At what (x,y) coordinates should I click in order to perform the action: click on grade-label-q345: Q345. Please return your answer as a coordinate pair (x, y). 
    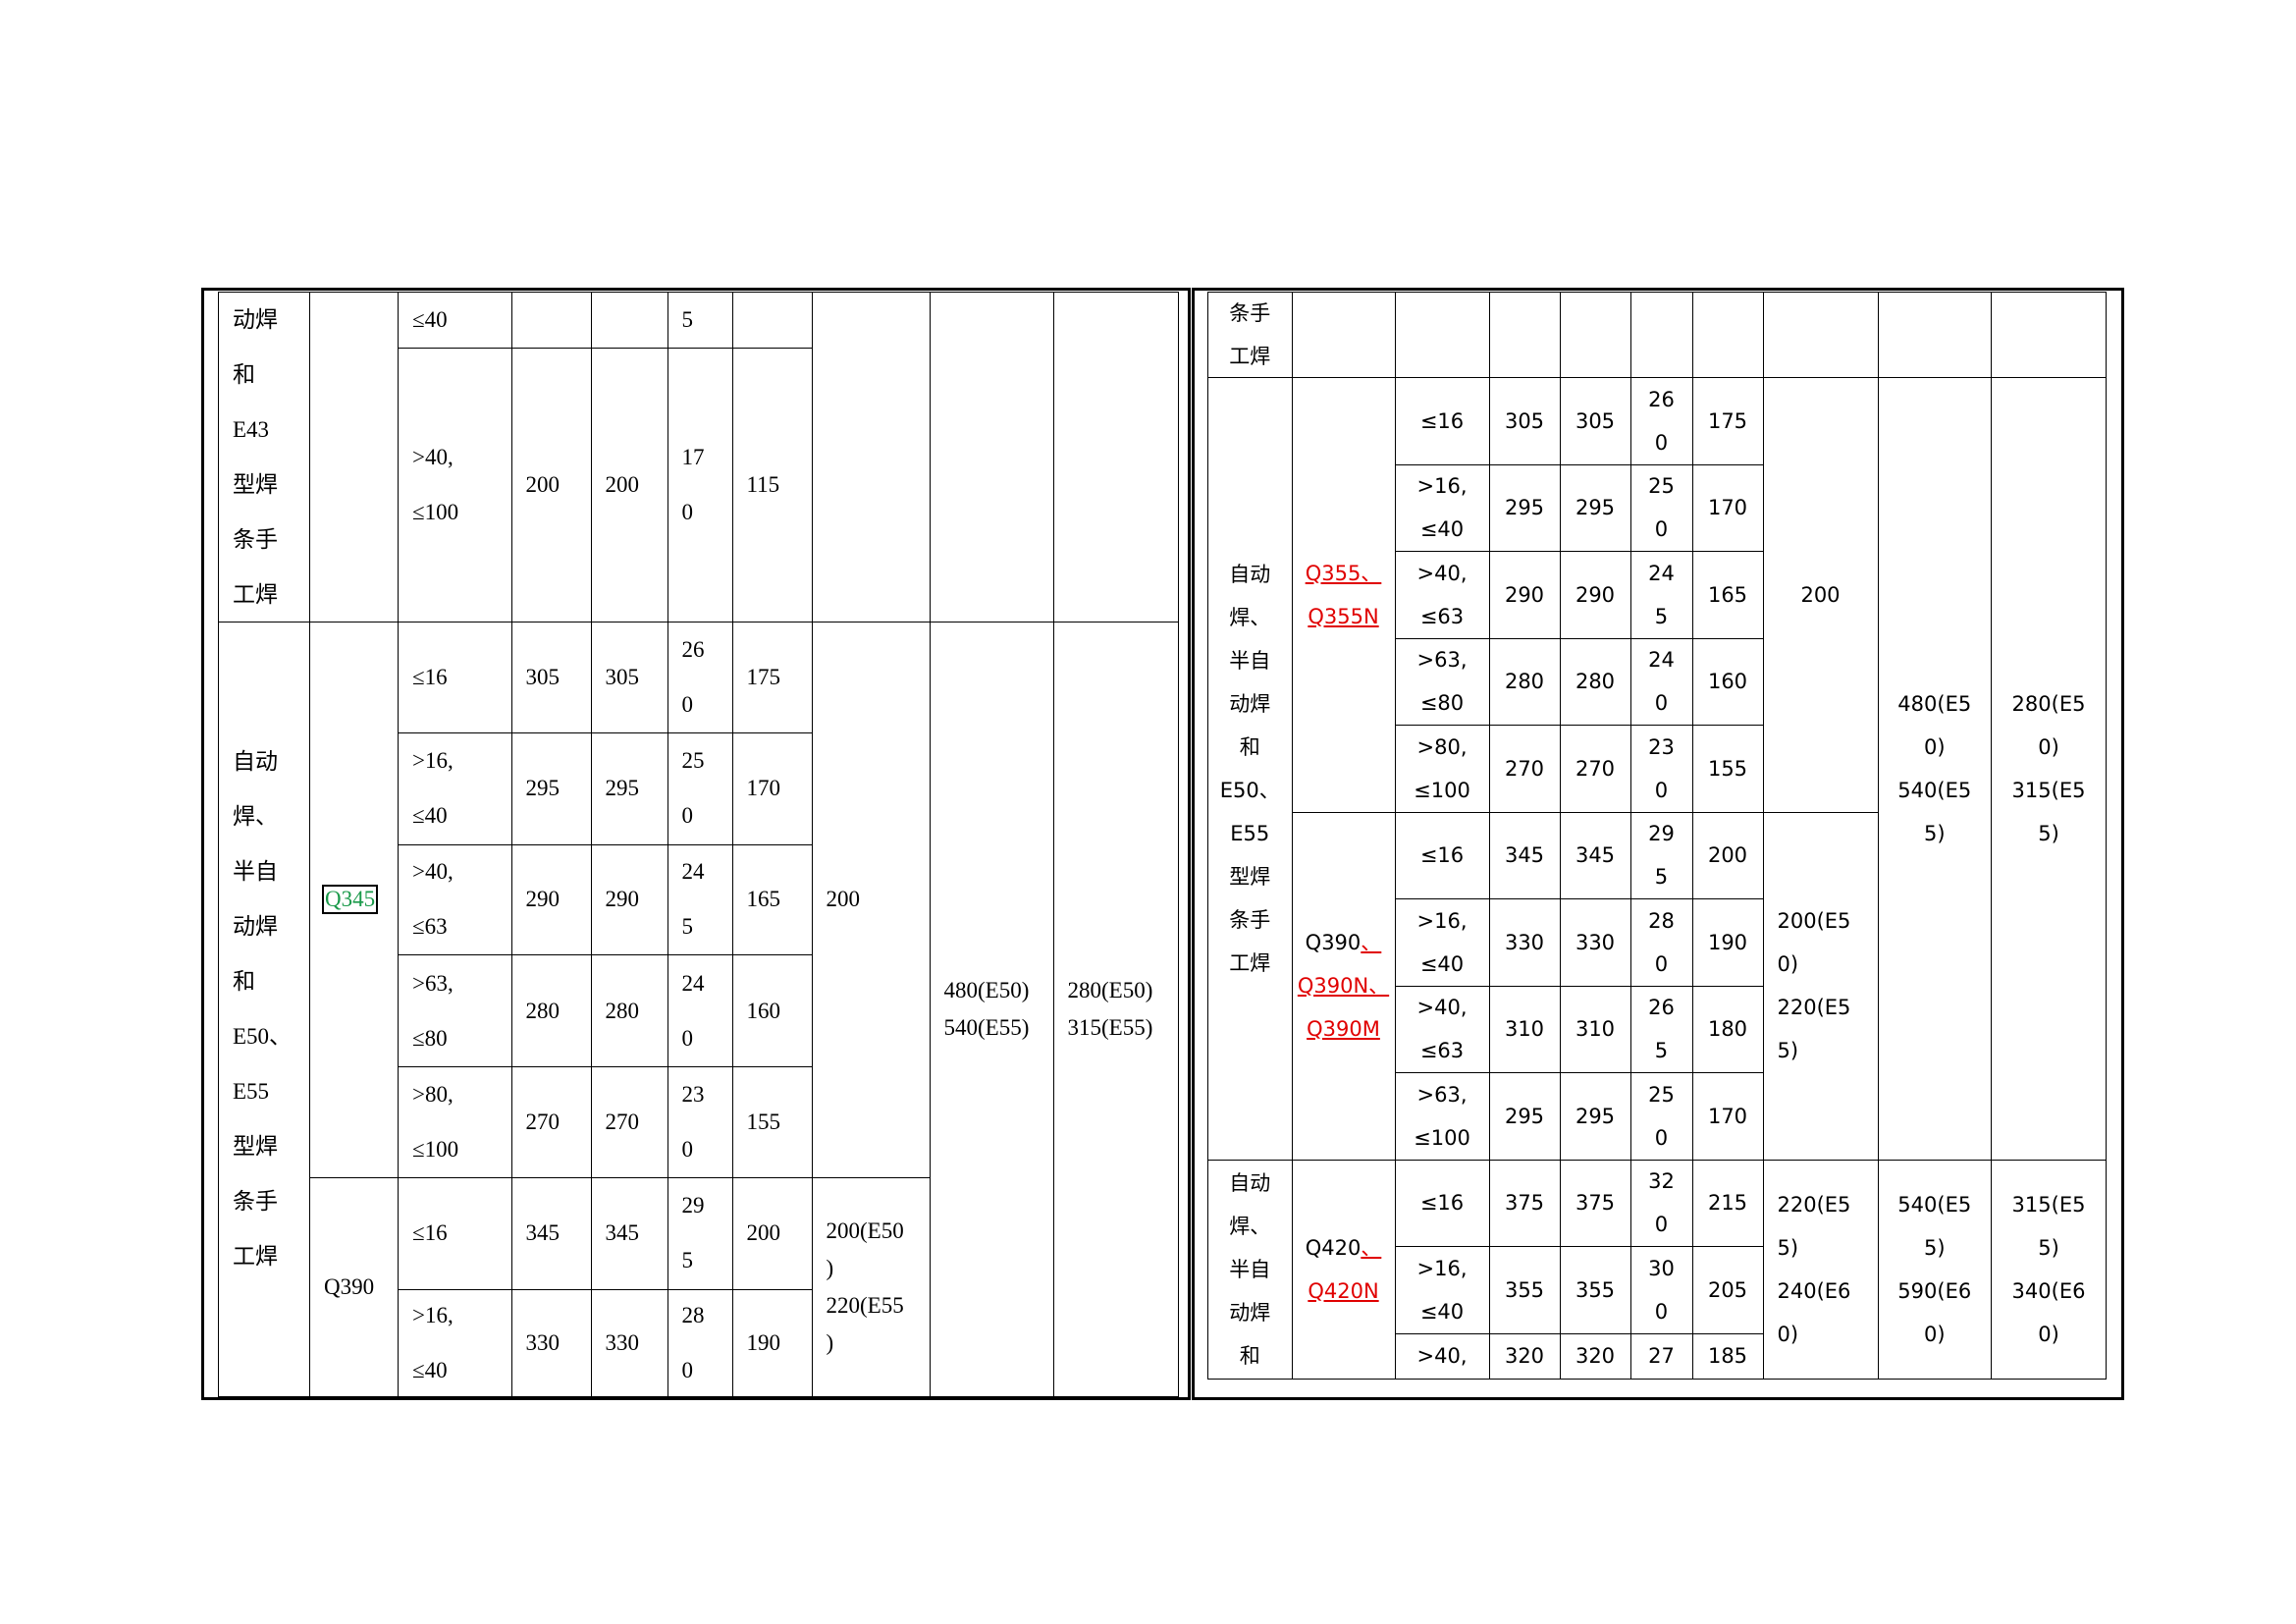
    Looking at the image, I should click on (350, 900).